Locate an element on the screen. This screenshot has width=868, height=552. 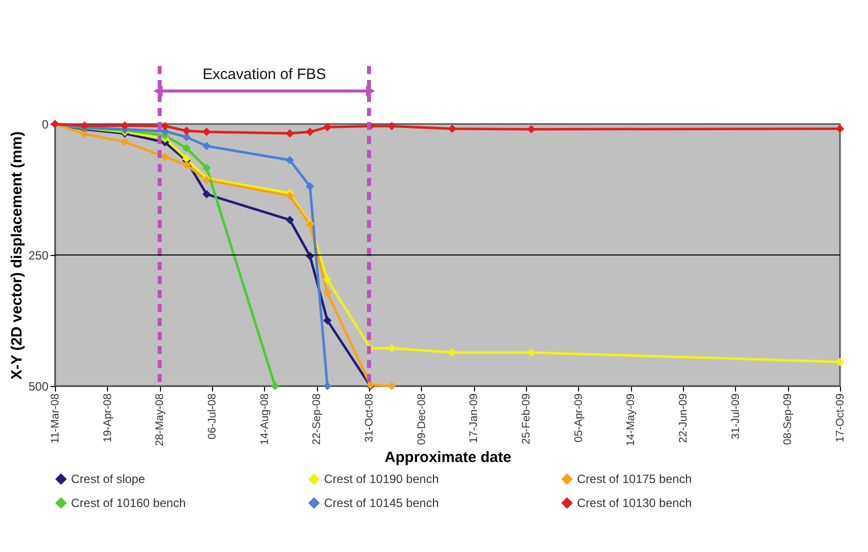
legend-label: Crest of 10190 bench is located at coordinates (381, 479).